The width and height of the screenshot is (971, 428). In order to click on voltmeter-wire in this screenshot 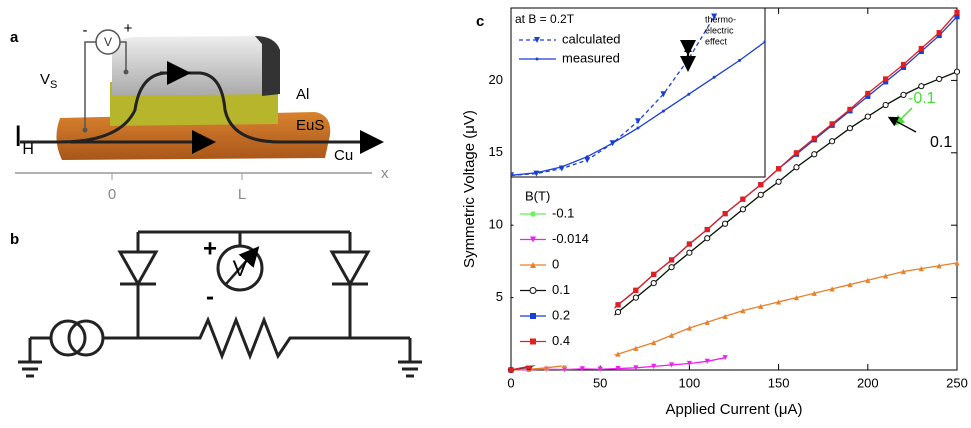, I will do `click(105, 85)`.